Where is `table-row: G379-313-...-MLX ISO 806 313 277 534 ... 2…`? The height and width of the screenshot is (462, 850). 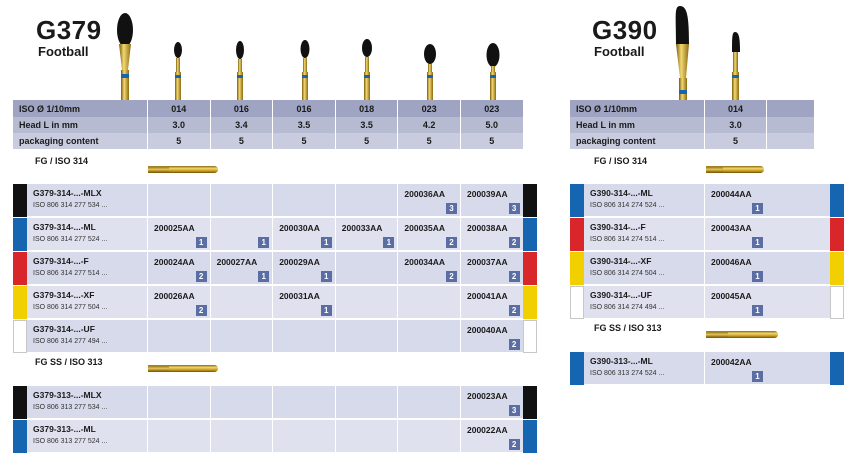
table-row: G379-313-...-MLX ISO 806 313 277 534 ... 2… is located at coordinates (275, 402).